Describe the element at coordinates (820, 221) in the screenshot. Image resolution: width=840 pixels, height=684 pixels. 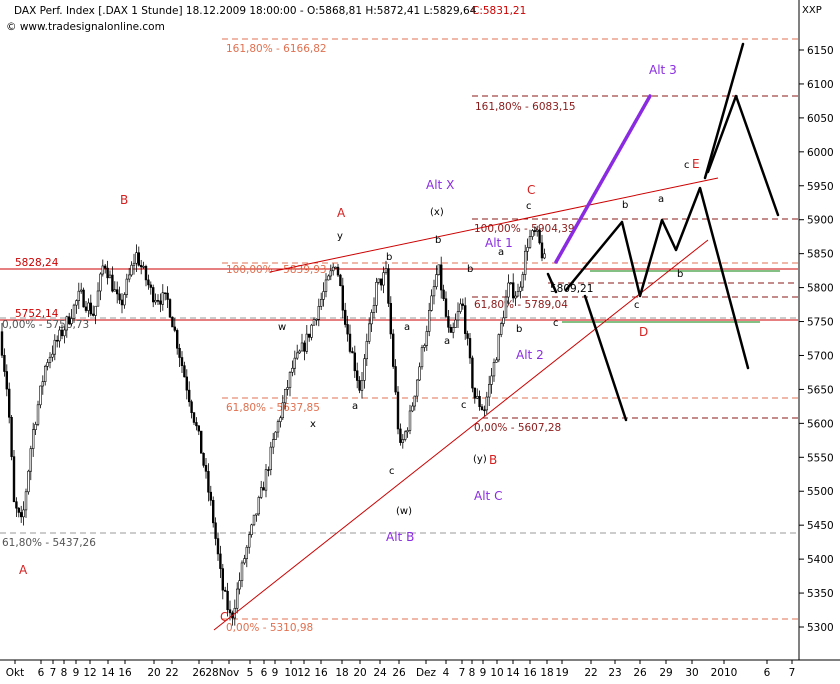
I see `price-tick-label: 5900` at that location.